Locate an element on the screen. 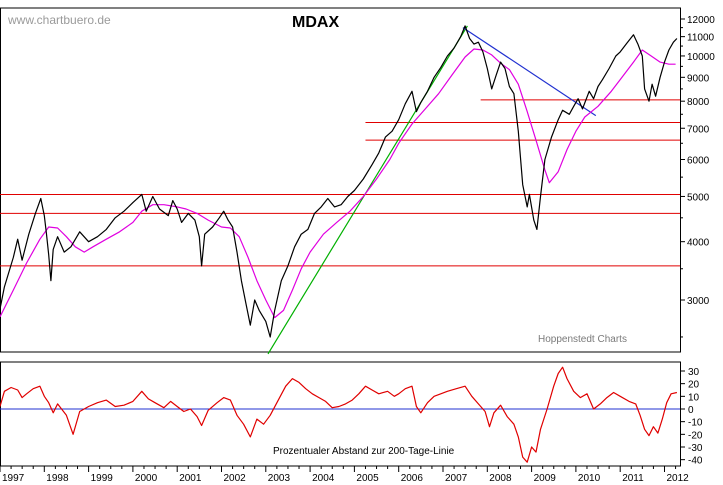 The width and height of the screenshot is (723, 485). x-tick-label: 1997 is located at coordinates (13, 478).